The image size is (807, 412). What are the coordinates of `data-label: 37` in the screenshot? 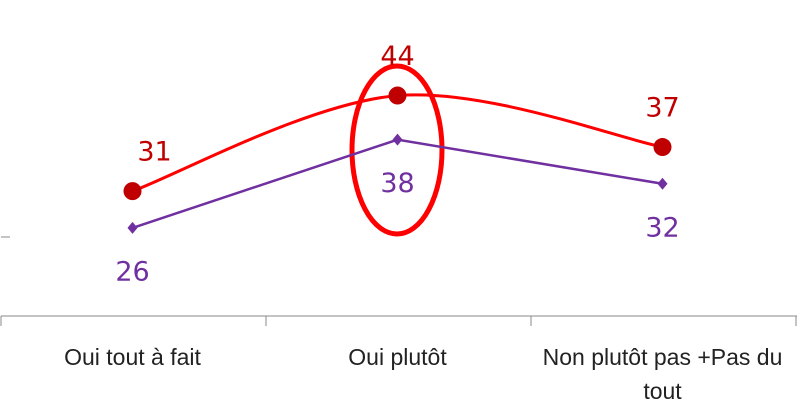 It's located at (662, 108).